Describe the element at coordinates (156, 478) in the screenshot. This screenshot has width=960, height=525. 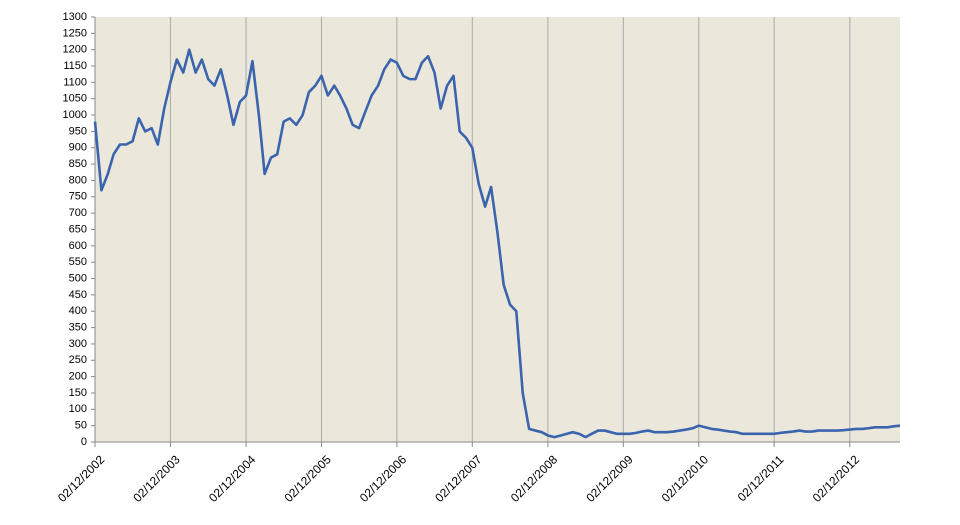
I see `x-tick-label: 02/12/2003` at that location.